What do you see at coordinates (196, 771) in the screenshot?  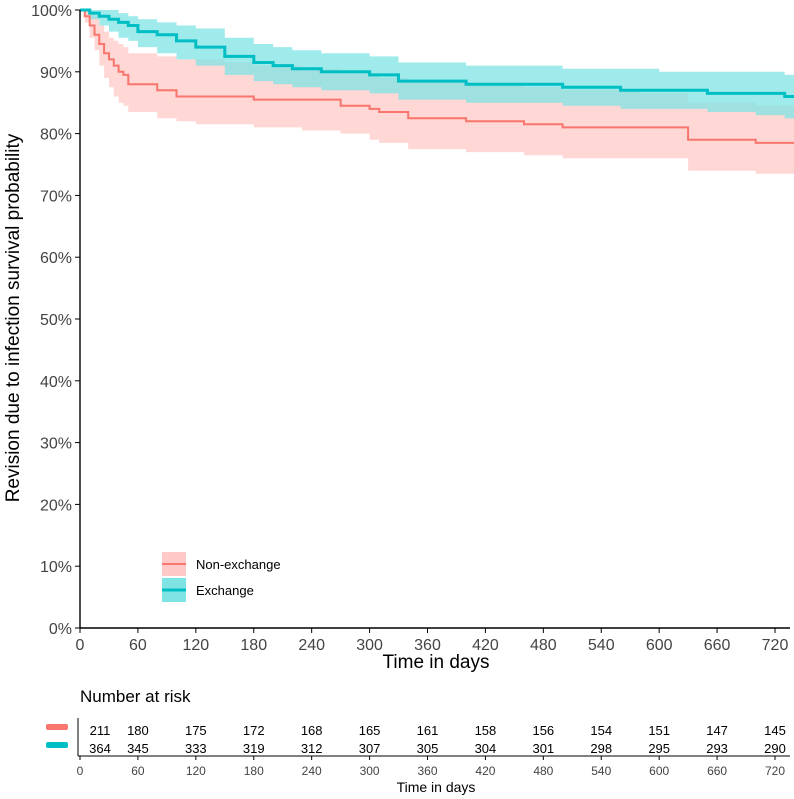 I see `risk-tick-label: 120` at bounding box center [196, 771].